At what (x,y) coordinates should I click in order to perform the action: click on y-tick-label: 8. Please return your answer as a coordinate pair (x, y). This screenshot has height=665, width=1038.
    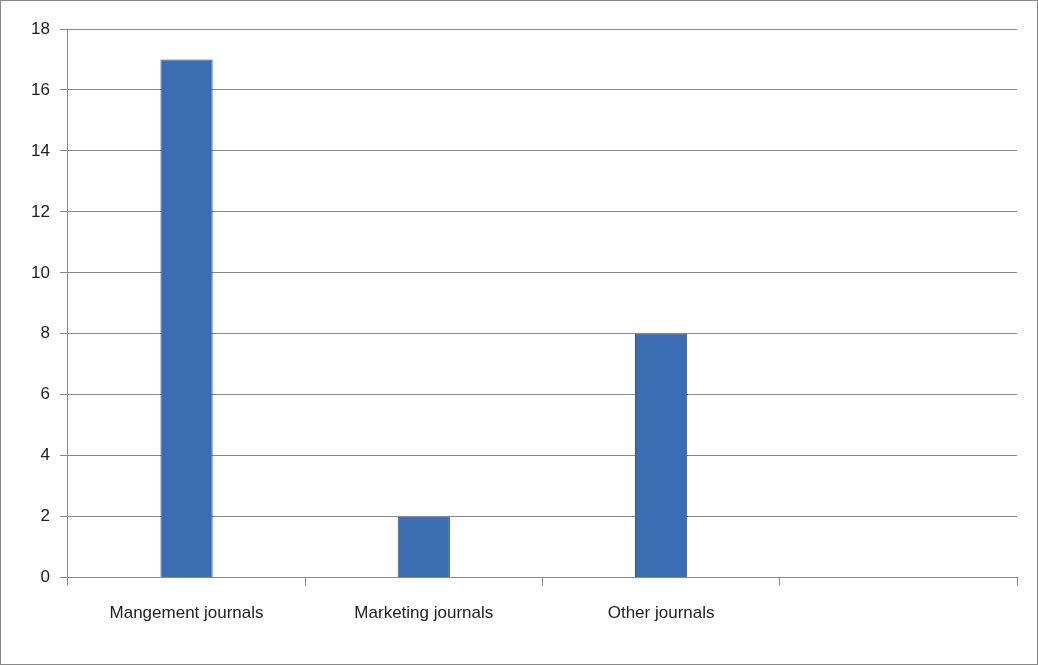
    Looking at the image, I should click on (45, 333).